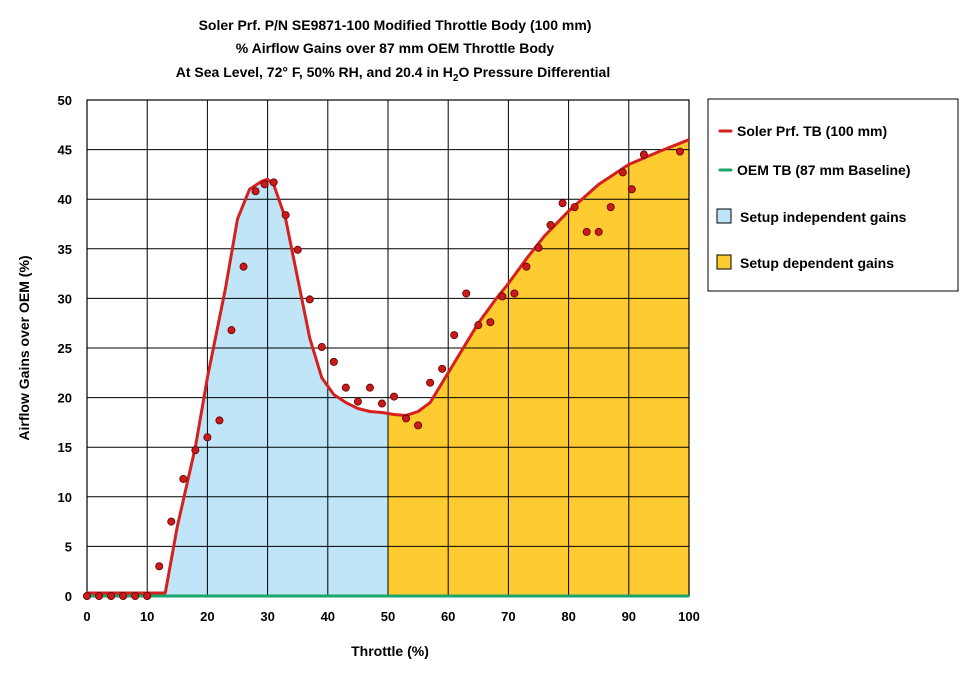 This screenshot has width=977, height=677. What do you see at coordinates (65, 447) in the screenshot?
I see `y-tick-label: 15` at bounding box center [65, 447].